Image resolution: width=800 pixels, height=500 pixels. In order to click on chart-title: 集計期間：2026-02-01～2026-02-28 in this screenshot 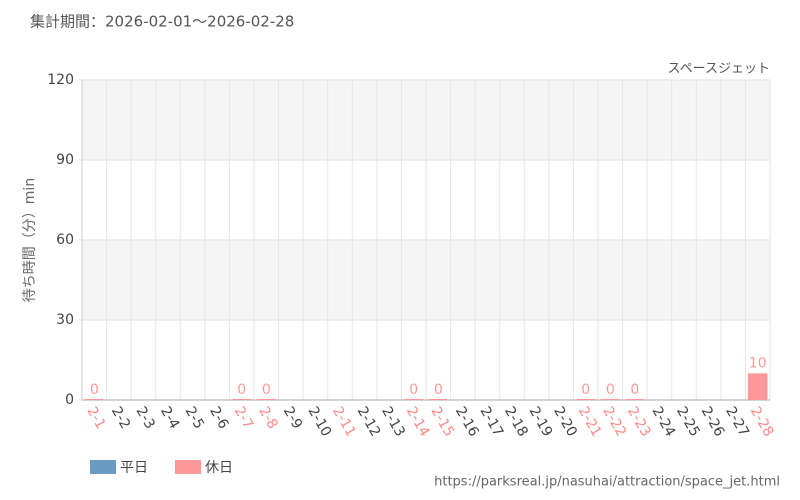, I will do `click(162, 22)`.